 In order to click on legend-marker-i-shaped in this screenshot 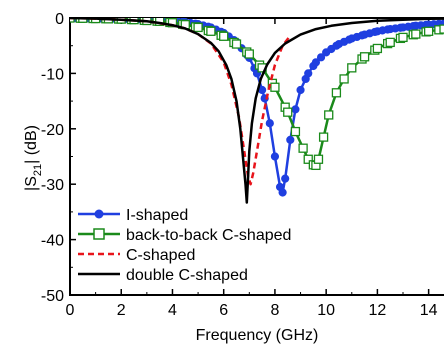, I will do `click(99, 214)`.